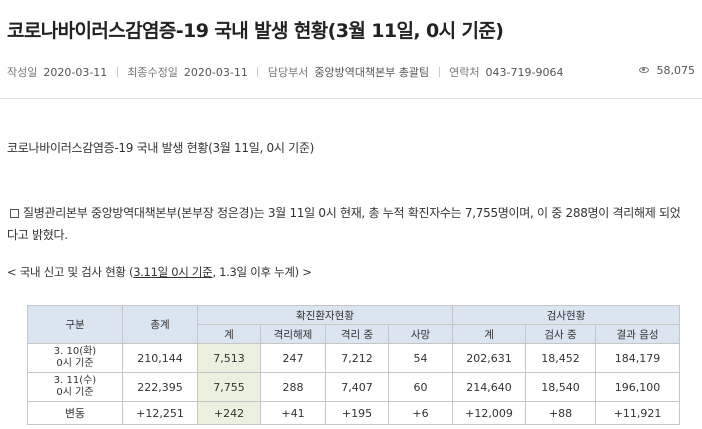 The width and height of the screenshot is (702, 429). I want to click on cell-confirmed-total: +242, so click(229, 413).